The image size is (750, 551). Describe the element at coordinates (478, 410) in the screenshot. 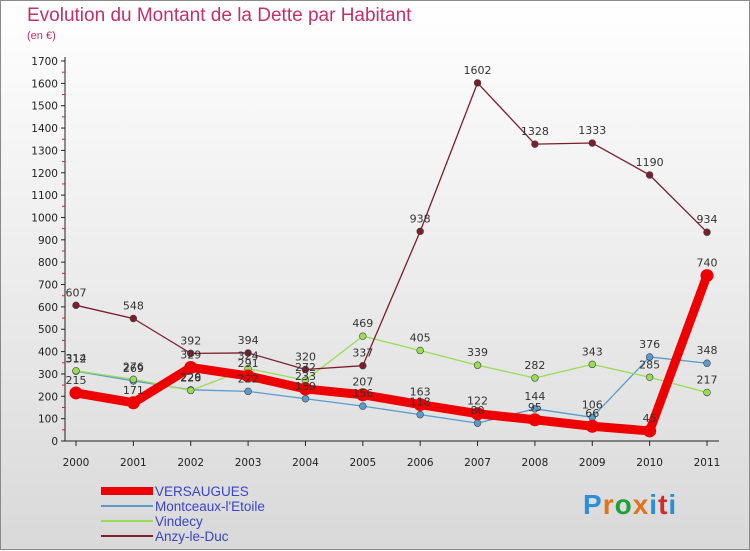

I see `data-label: 80` at that location.